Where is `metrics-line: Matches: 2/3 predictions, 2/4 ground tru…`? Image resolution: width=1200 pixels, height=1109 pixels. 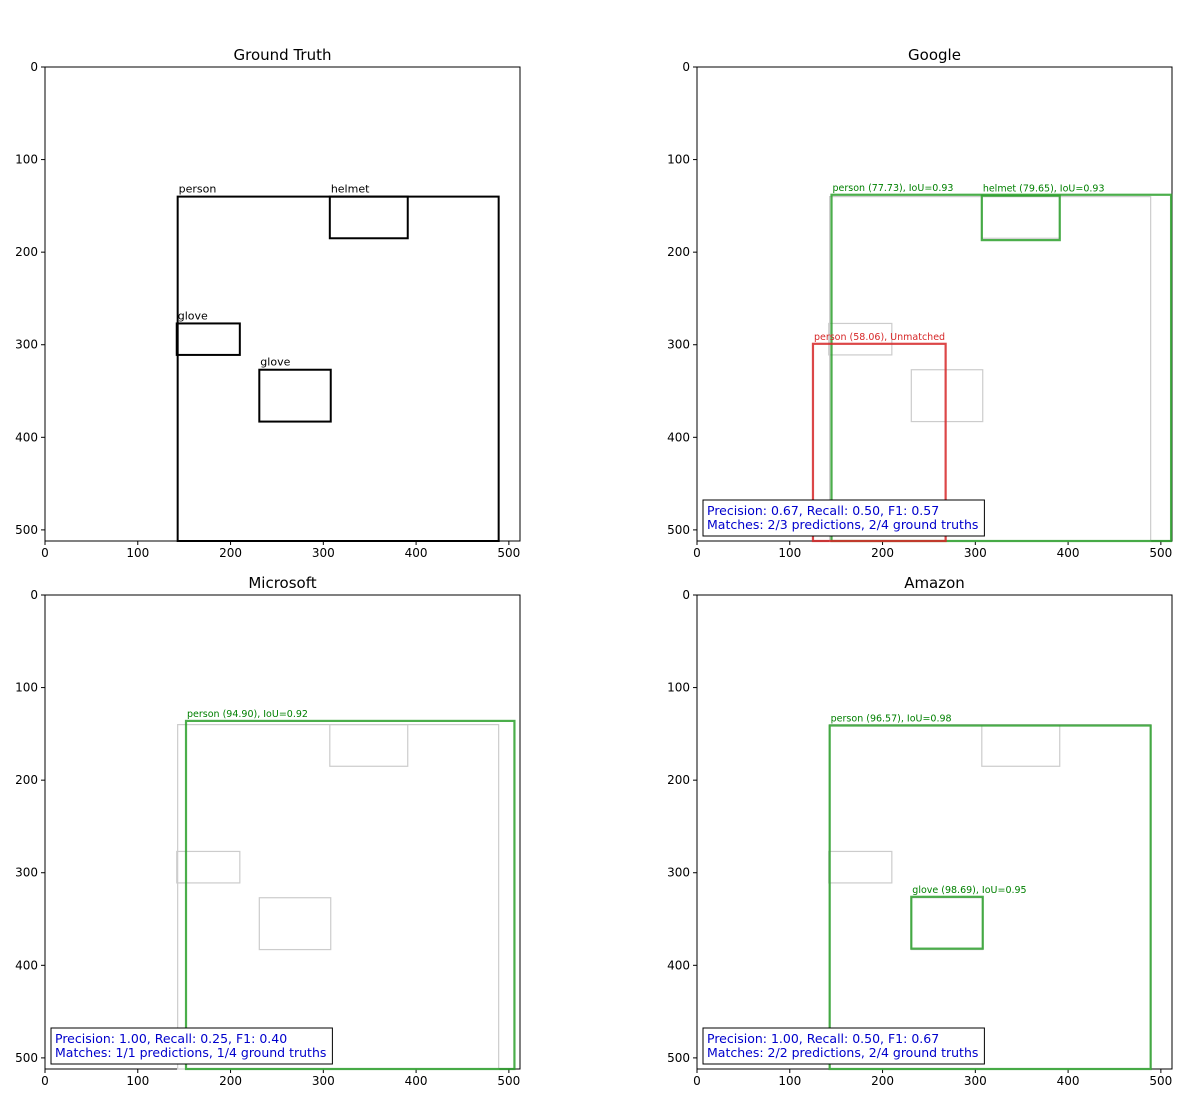
metrics-line: Matches: 2/3 predictions, 2/4 ground tru… is located at coordinates (842, 524).